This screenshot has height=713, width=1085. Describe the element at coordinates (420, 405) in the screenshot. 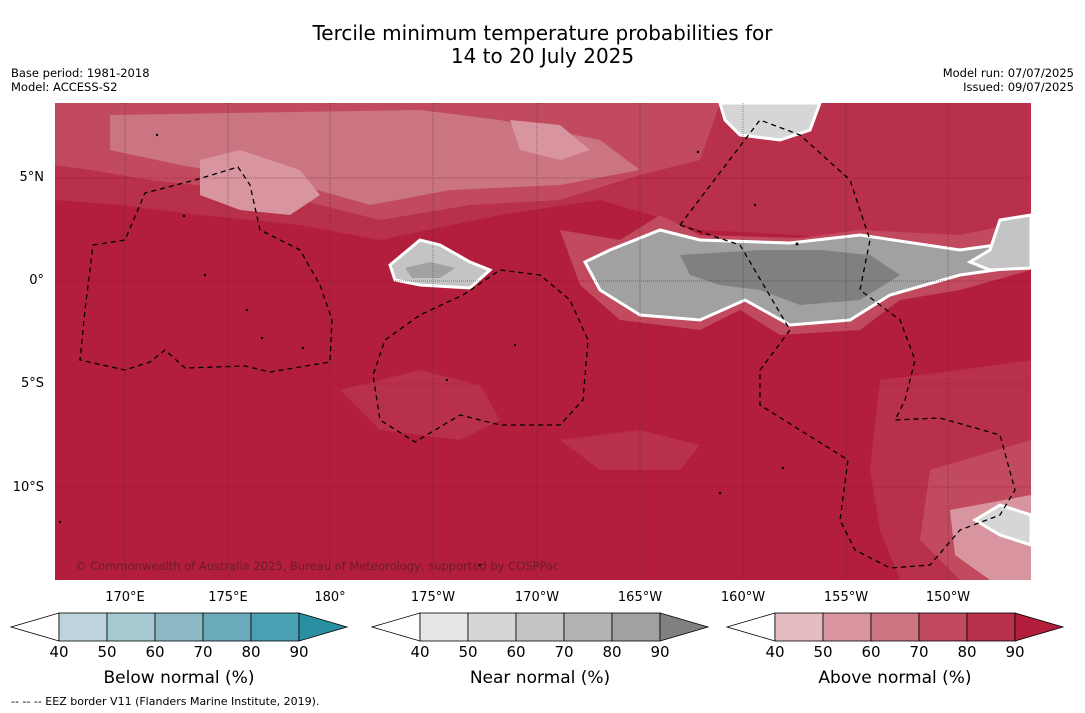

I see `above-80-south` at that location.